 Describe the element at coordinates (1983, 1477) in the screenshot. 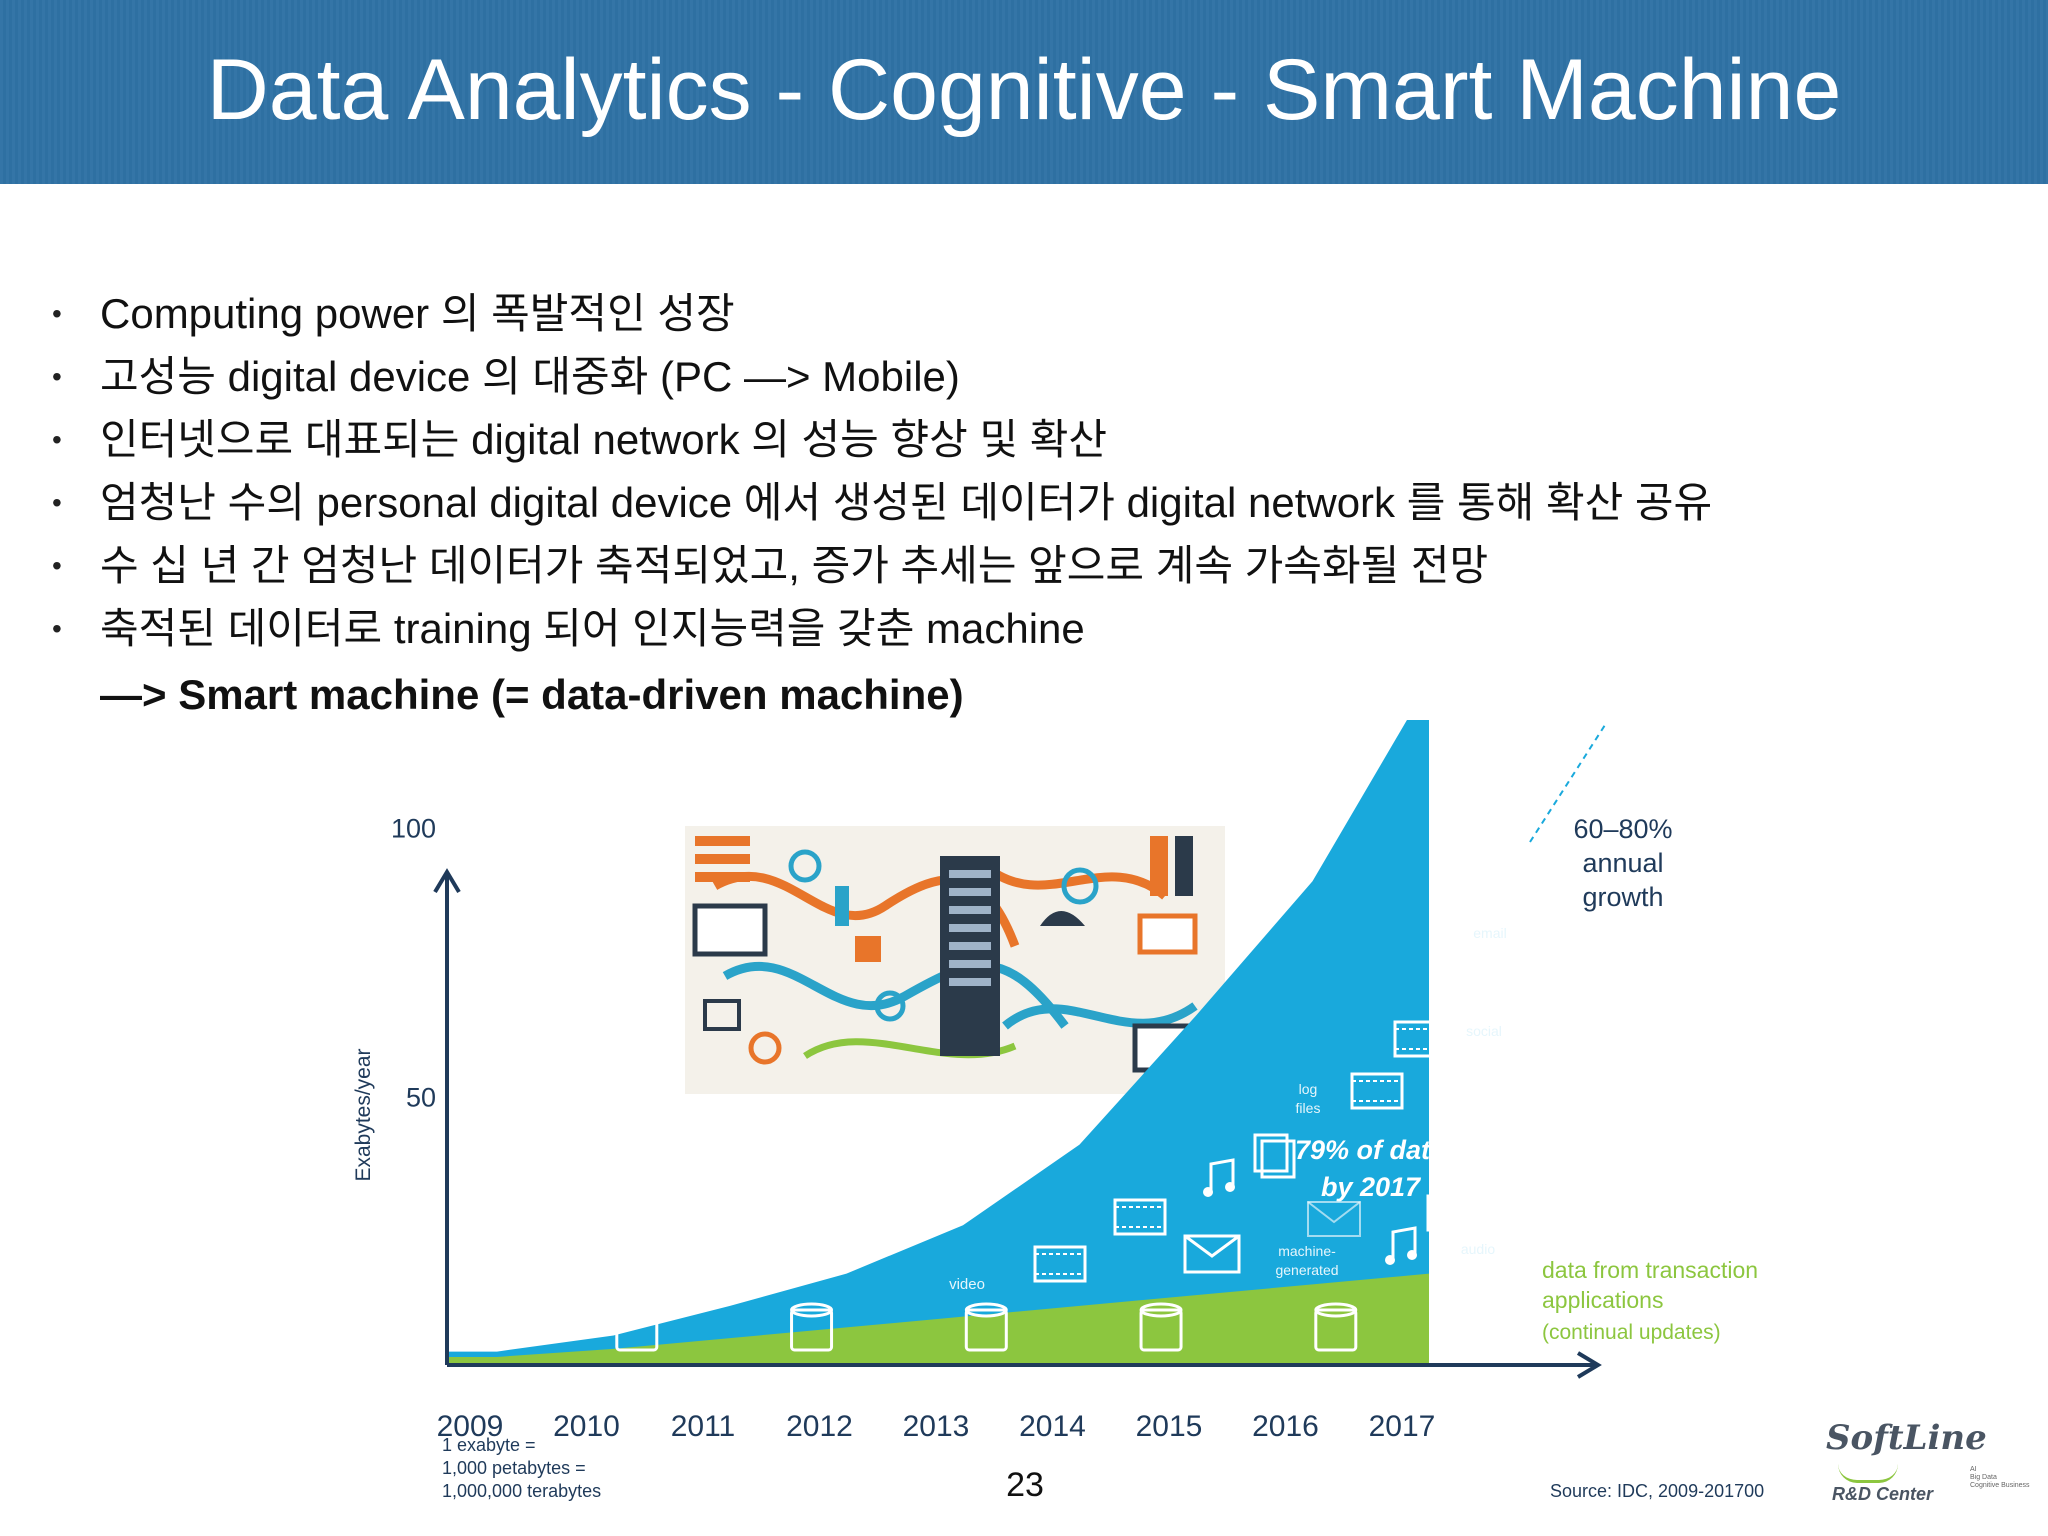

I see `logo-subtitle-line: Big Data` at that location.